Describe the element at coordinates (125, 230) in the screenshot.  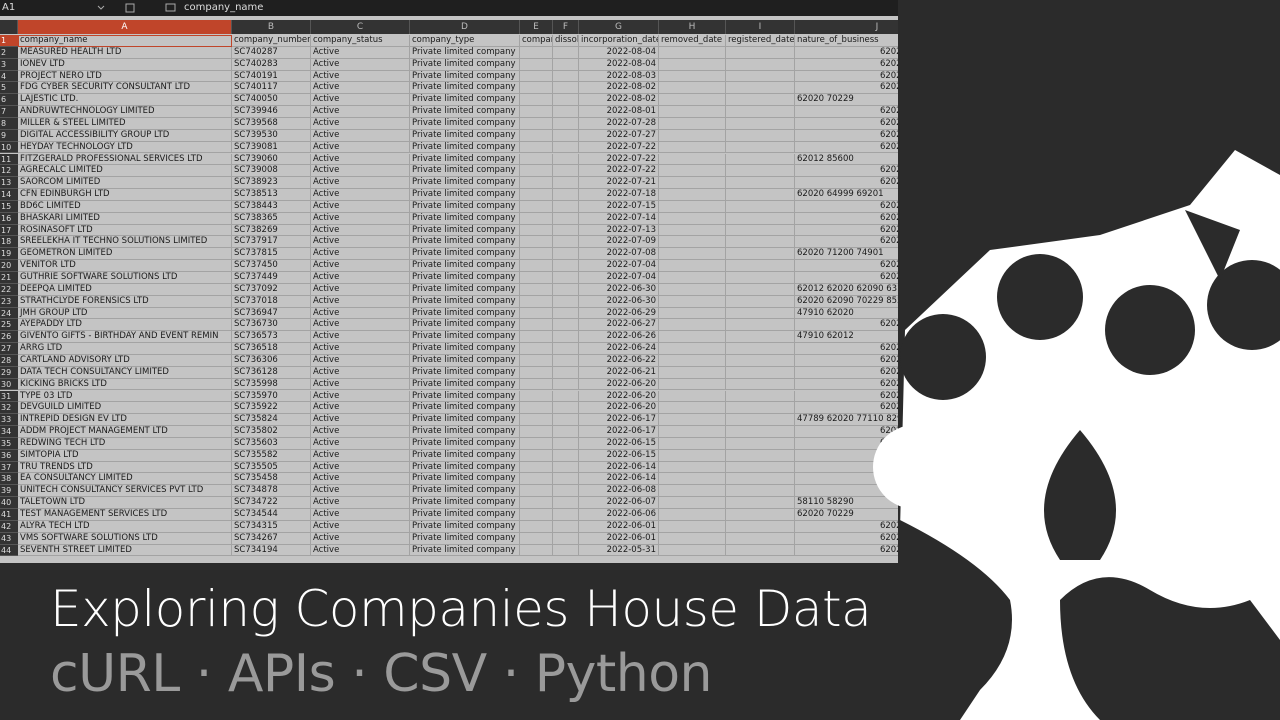
I see `cell: ROSINASOFT LTD` at that location.